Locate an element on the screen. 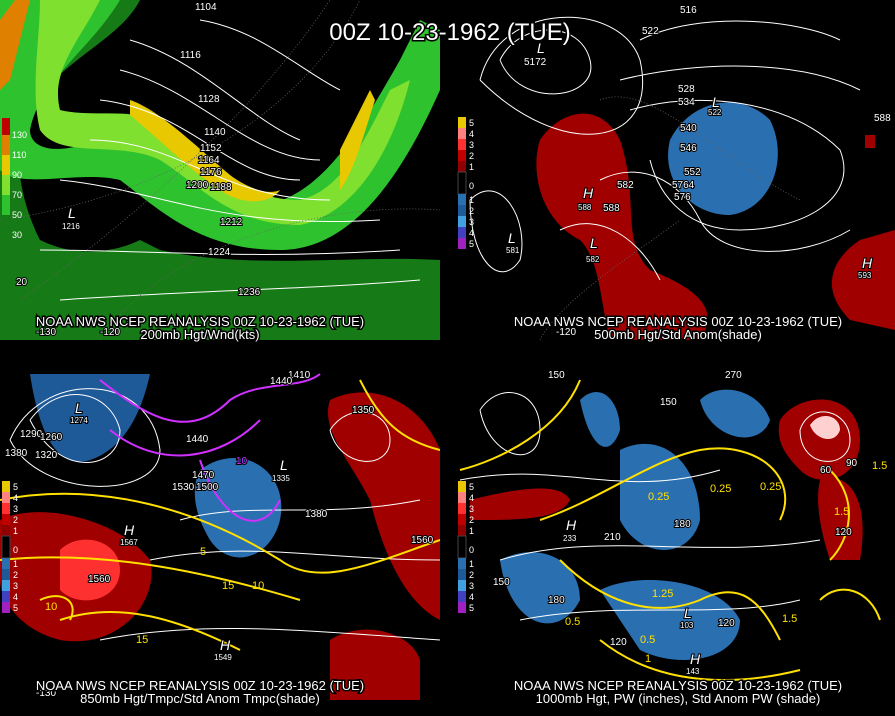  pw-label: 0.5 is located at coordinates (647, 640).